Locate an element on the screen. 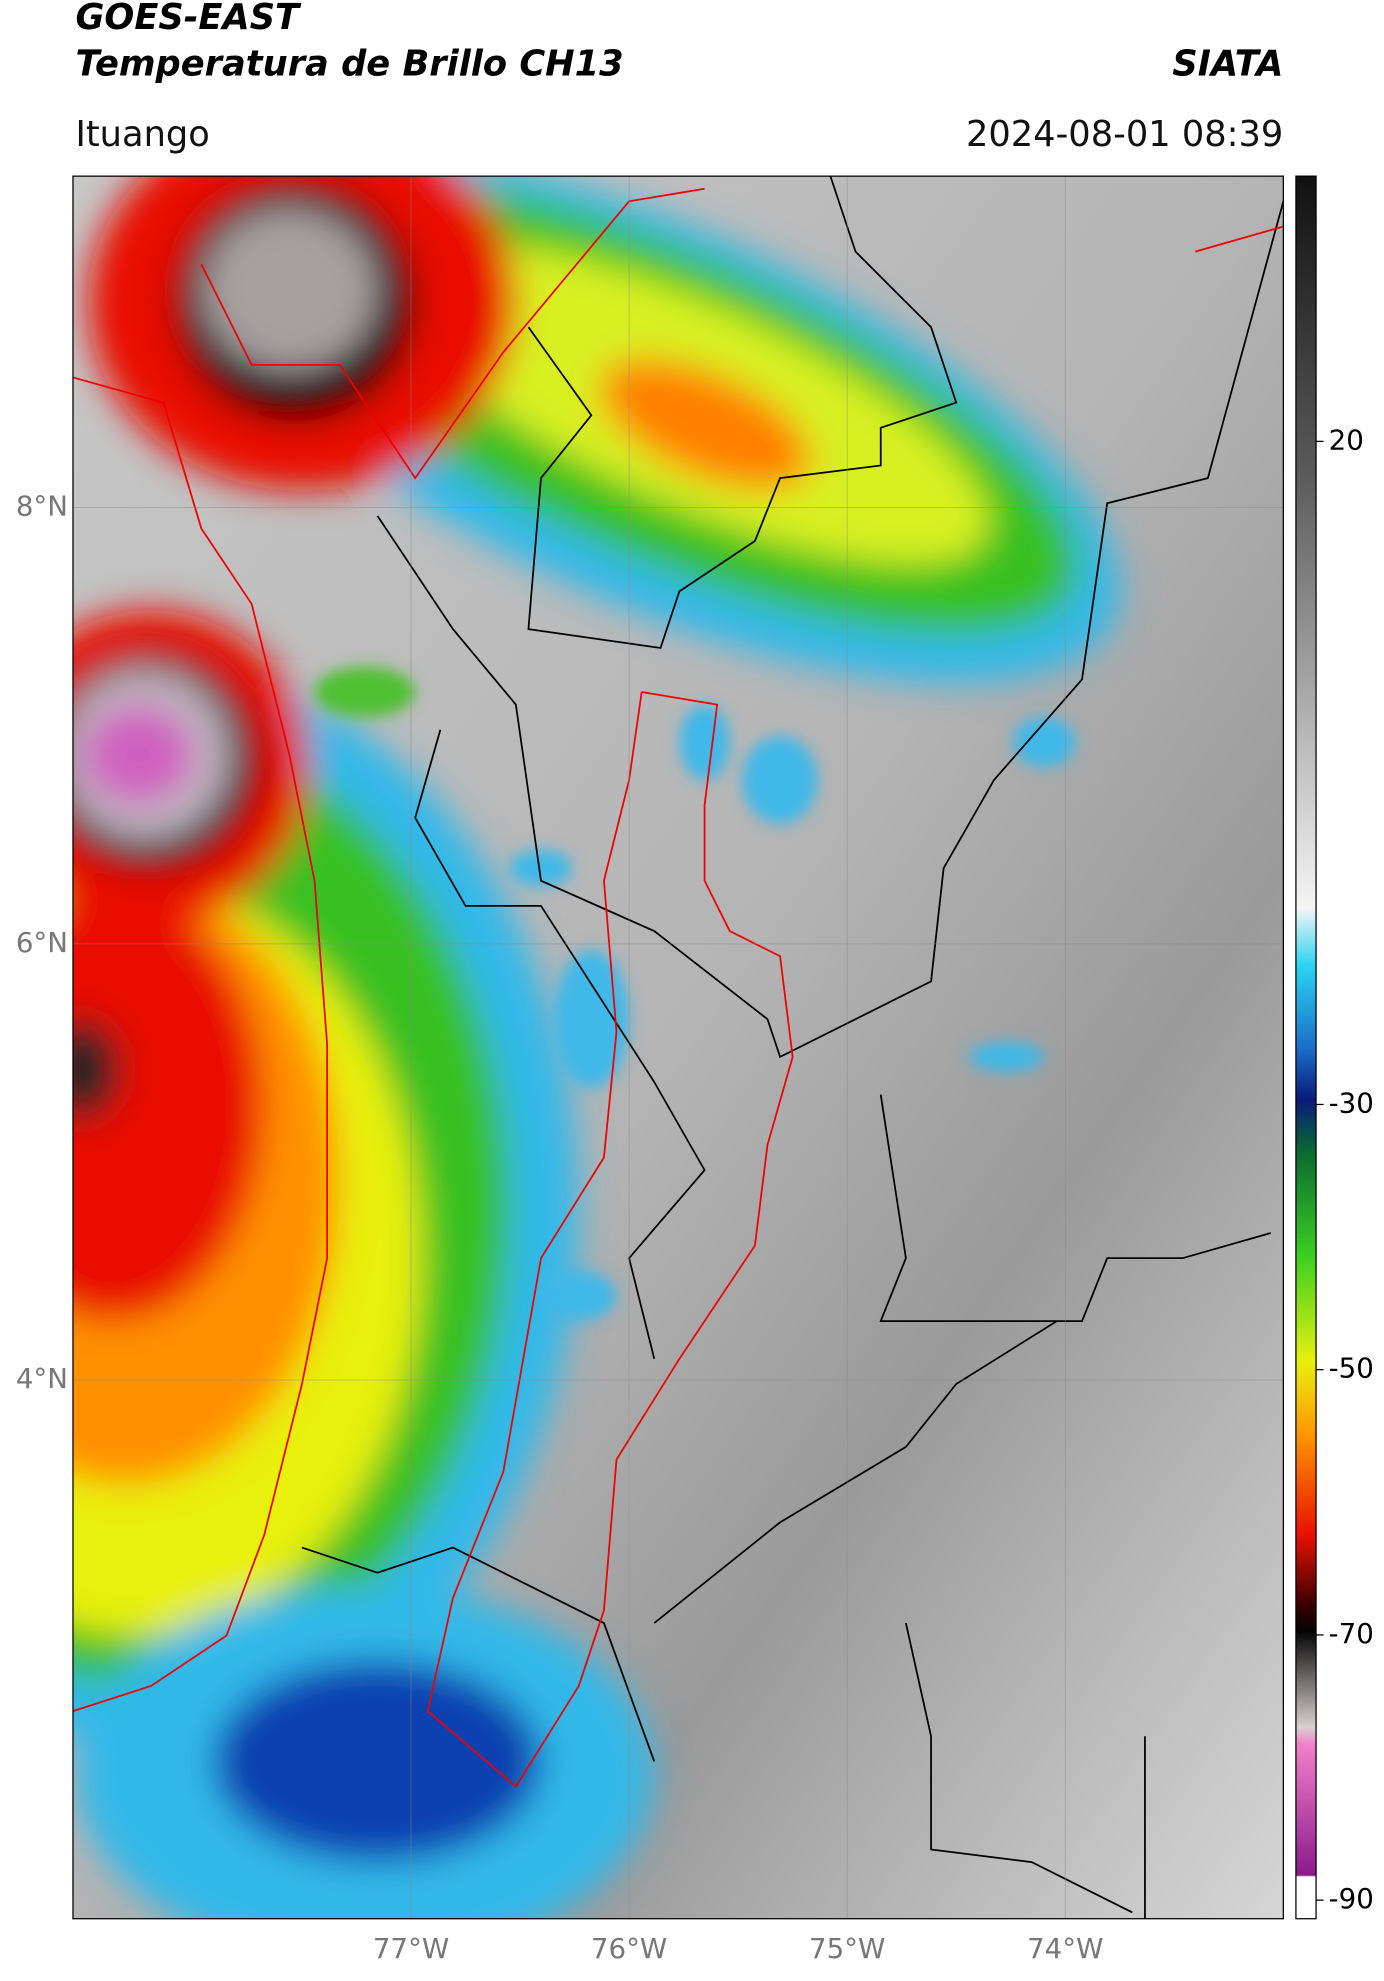 This screenshot has height=1981, width=1384. lon-tick-label: 75°W is located at coordinates (847, 1948).